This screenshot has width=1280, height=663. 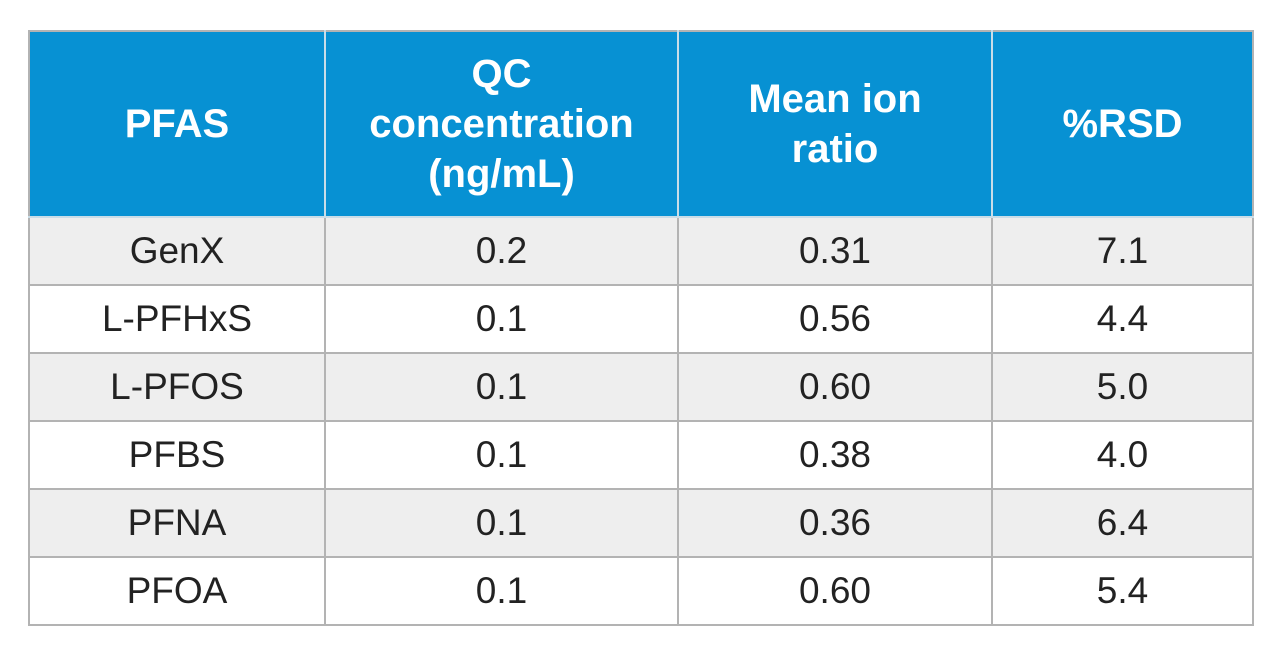 What do you see at coordinates (835, 455) in the screenshot?
I see `cell-mean-ion-ratio: 0.38` at bounding box center [835, 455].